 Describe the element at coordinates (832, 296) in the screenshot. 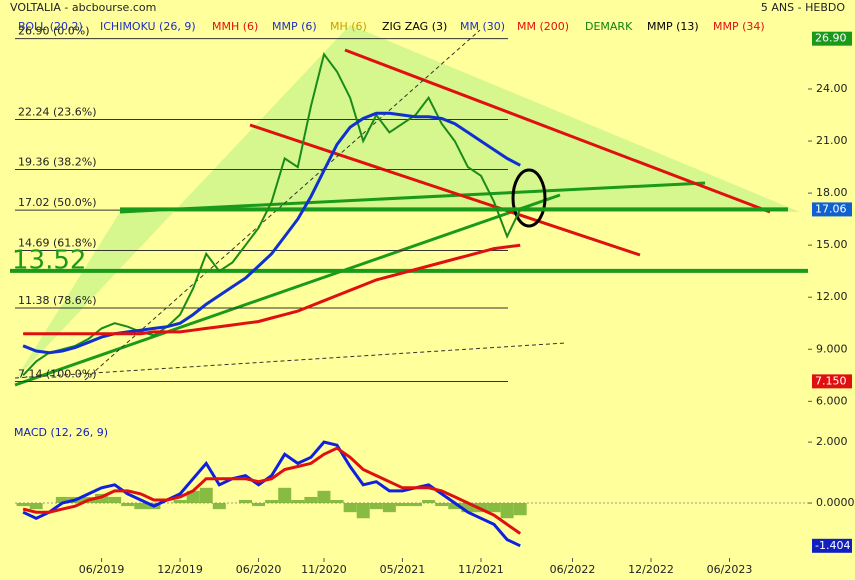

I see `y-tick-label: 12.00` at that location.